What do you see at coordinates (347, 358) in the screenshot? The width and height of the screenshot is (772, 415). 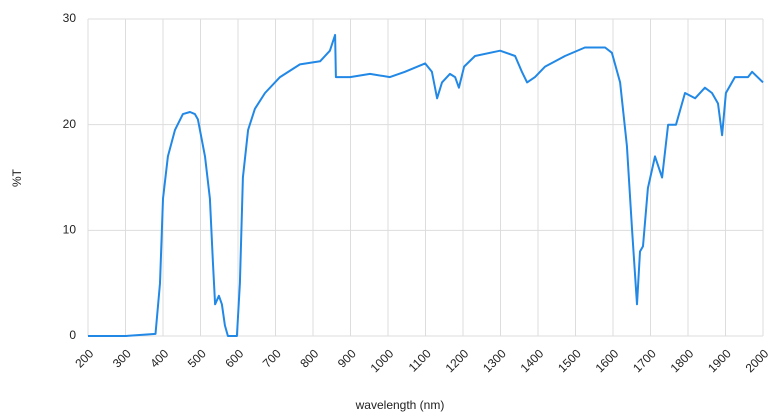 I see `x-tick-label: 900` at bounding box center [347, 358].